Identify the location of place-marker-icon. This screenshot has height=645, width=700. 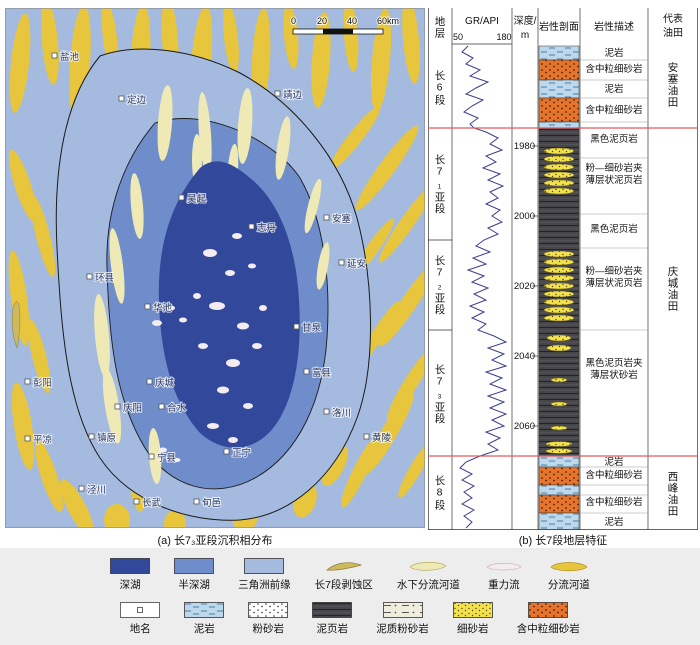
(140, 609).